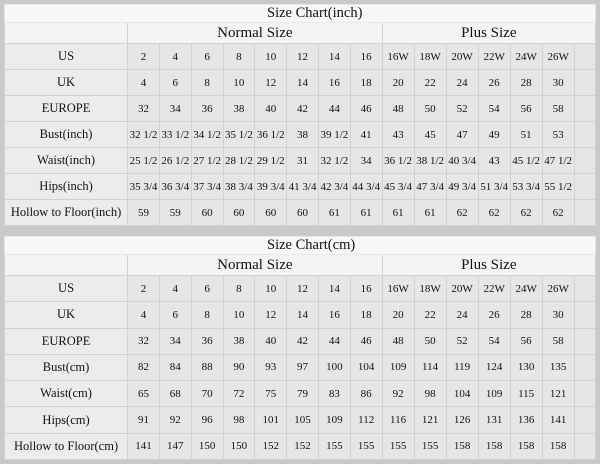 Image resolution: width=600 pixels, height=464 pixels. What do you see at coordinates (143, 160) in the screenshot?
I see `normal-size-cell: 25 1/2` at bounding box center [143, 160].